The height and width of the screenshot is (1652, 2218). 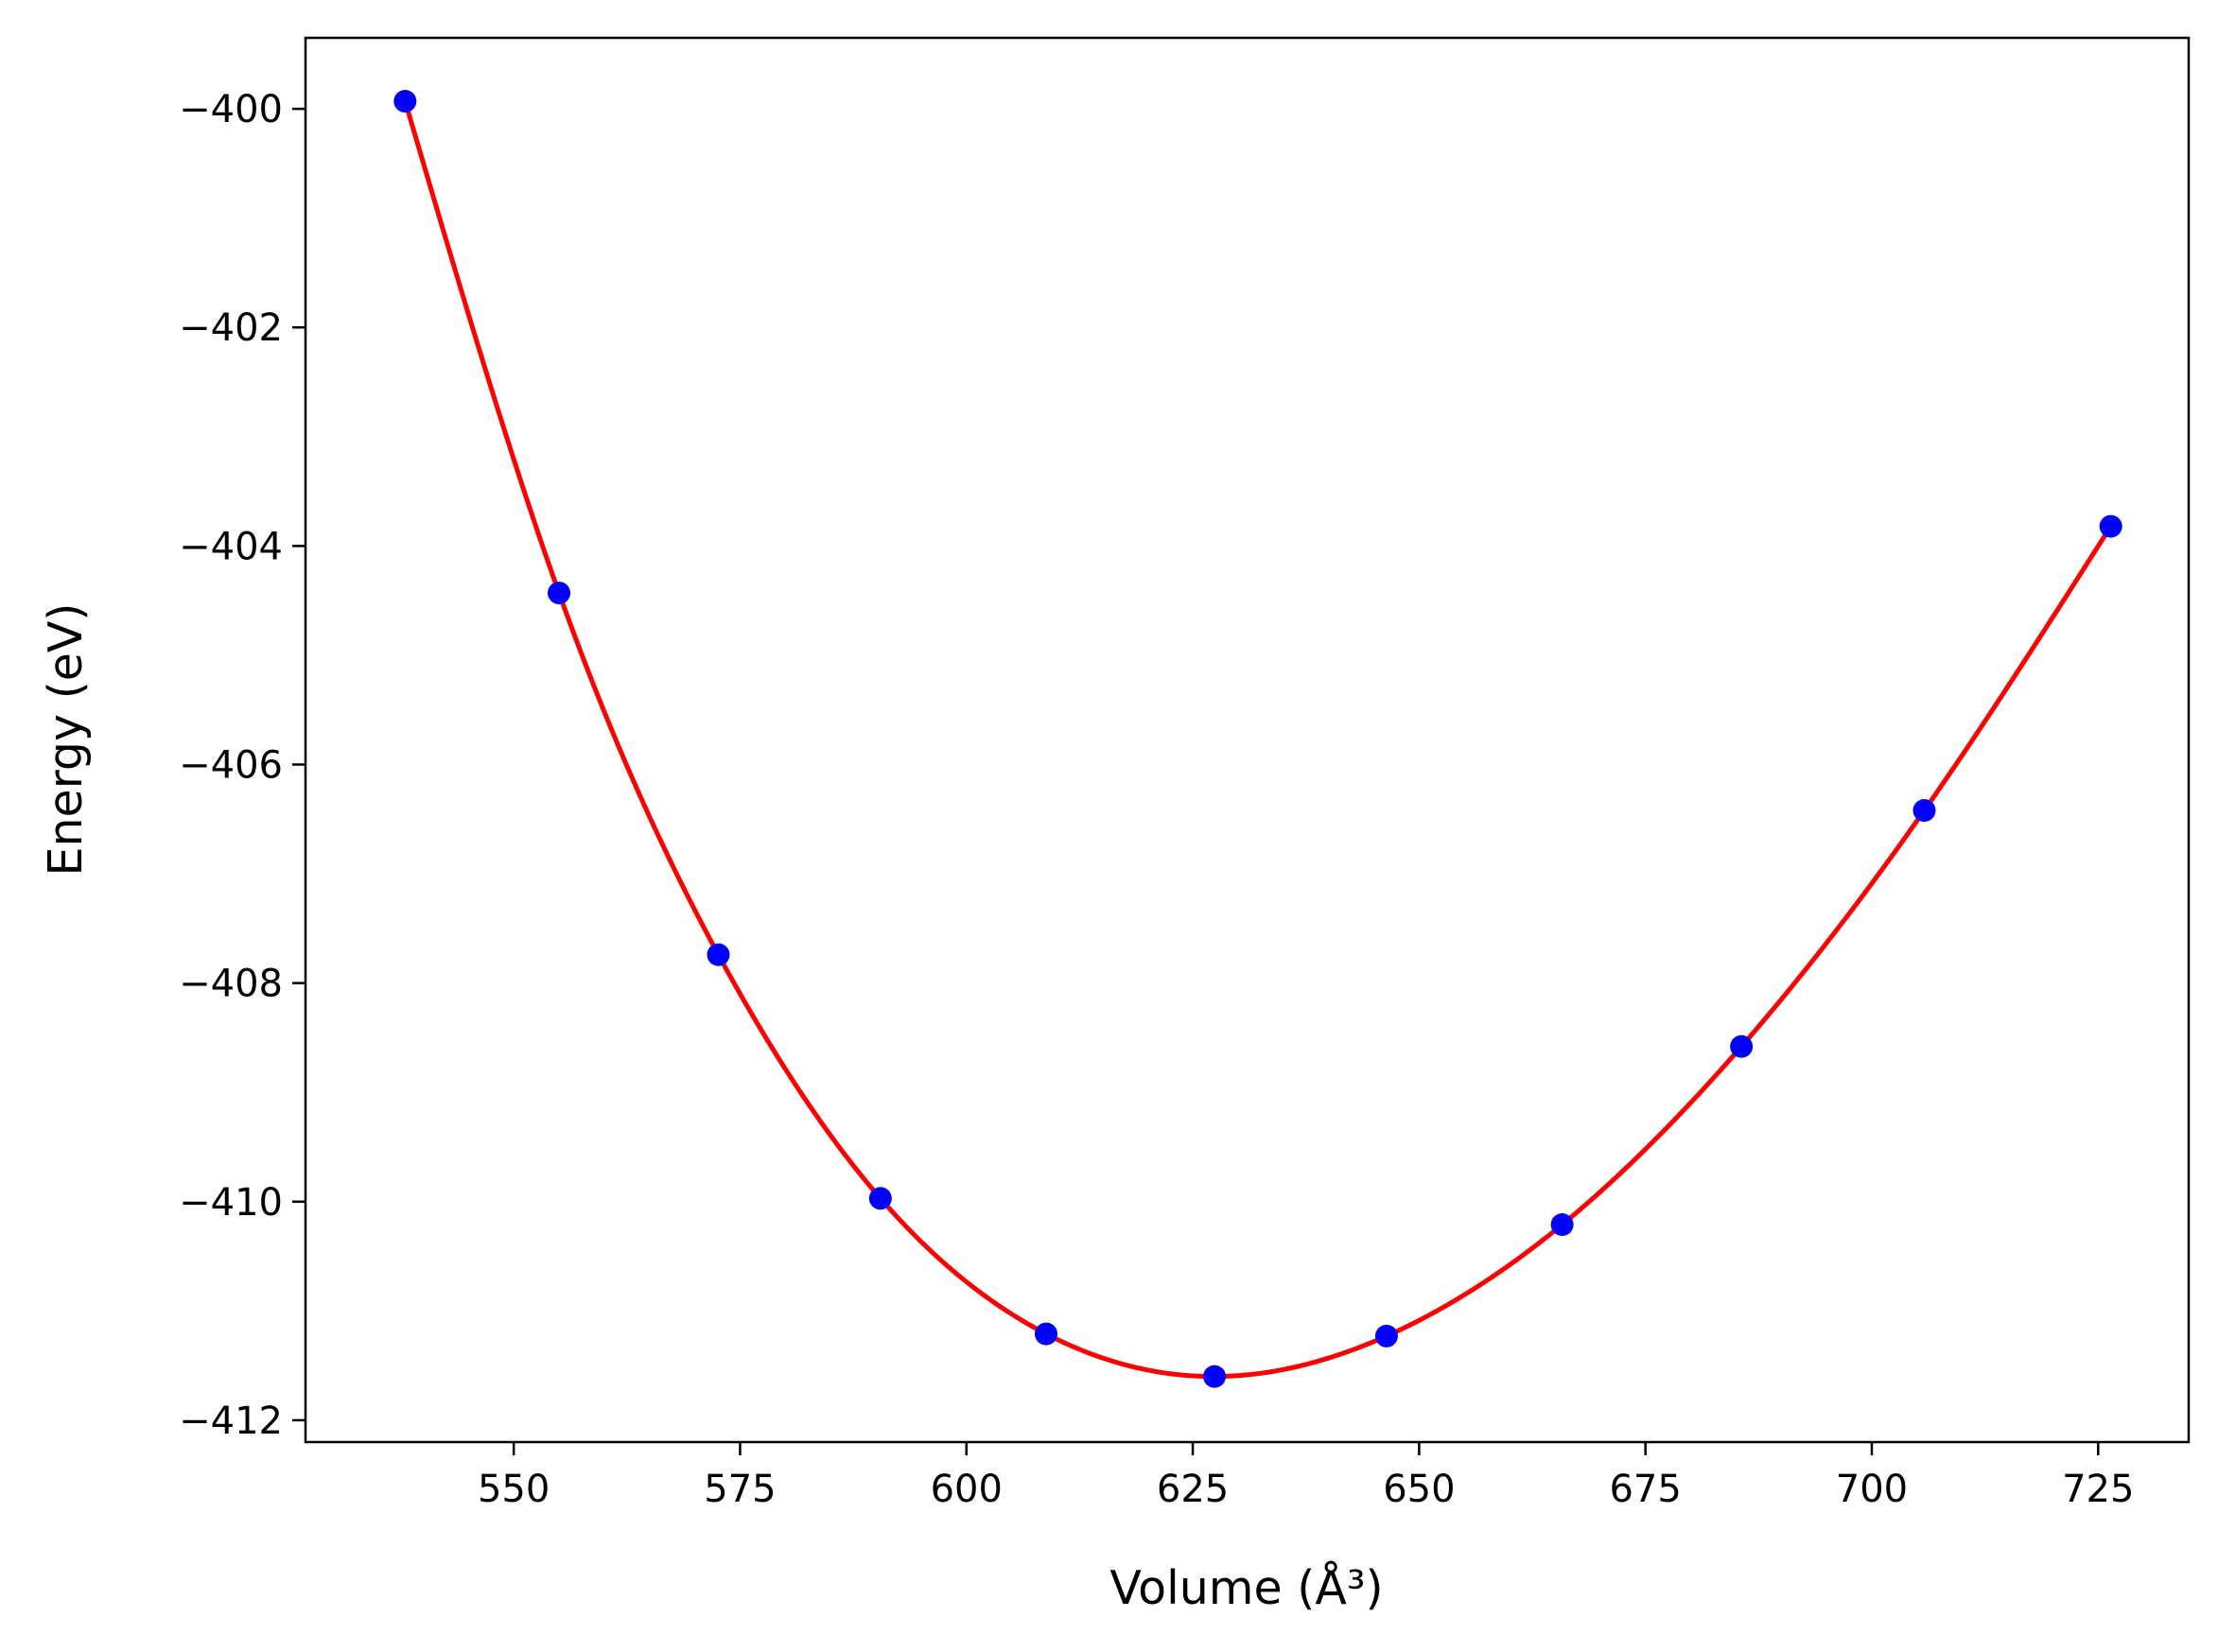 I want to click on x-tick-label: 600, so click(x=967, y=1490).